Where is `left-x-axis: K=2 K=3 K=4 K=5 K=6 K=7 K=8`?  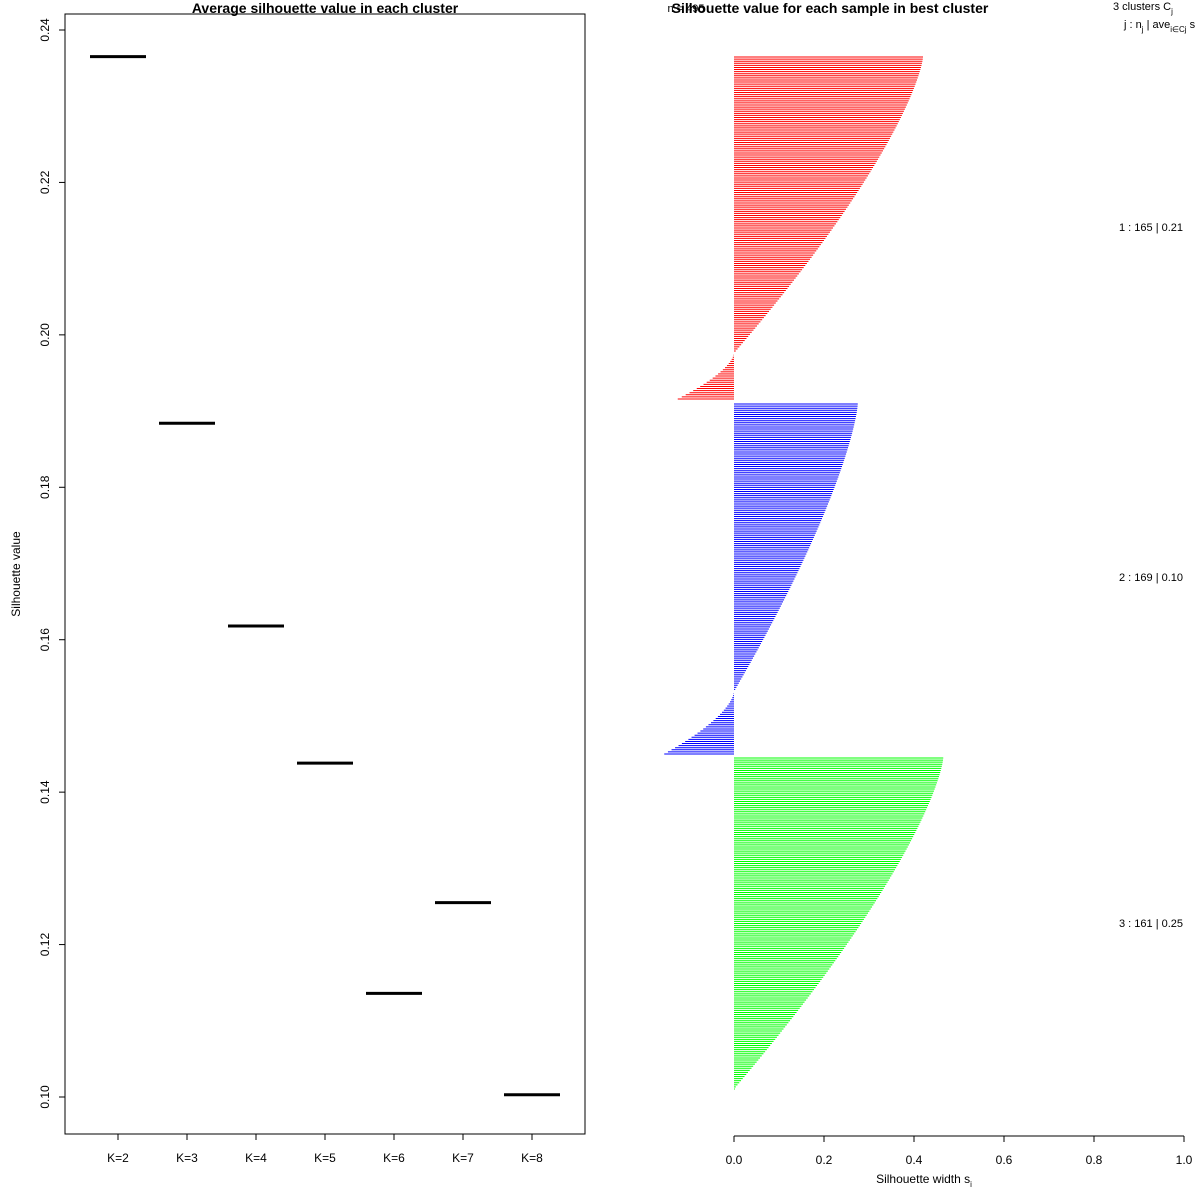 left-x-axis: K=2 K=3 K=4 K=5 K=6 K=7 K=8 is located at coordinates (325, 1149).